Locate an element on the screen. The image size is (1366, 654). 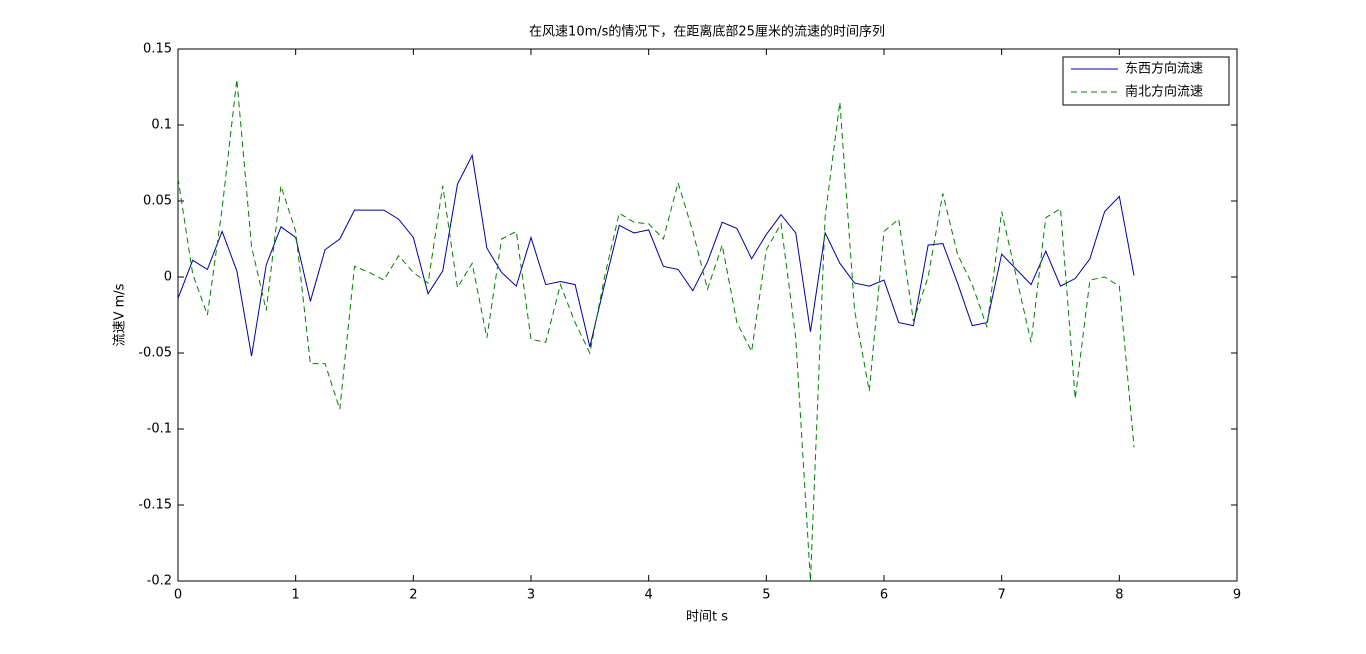
x-tick-label: 9 is located at coordinates (1237, 595).